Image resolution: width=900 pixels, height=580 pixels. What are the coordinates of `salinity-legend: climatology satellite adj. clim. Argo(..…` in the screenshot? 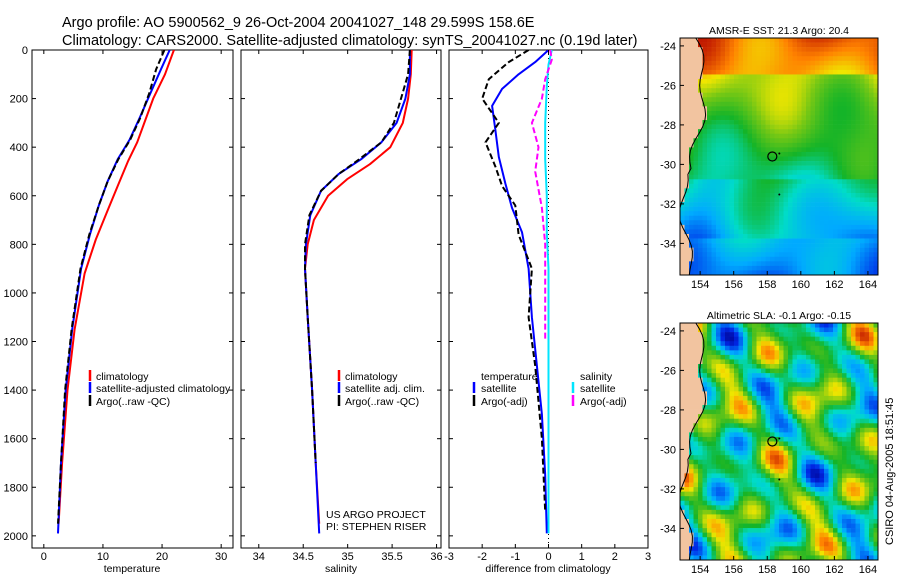 It's located at (381, 389).